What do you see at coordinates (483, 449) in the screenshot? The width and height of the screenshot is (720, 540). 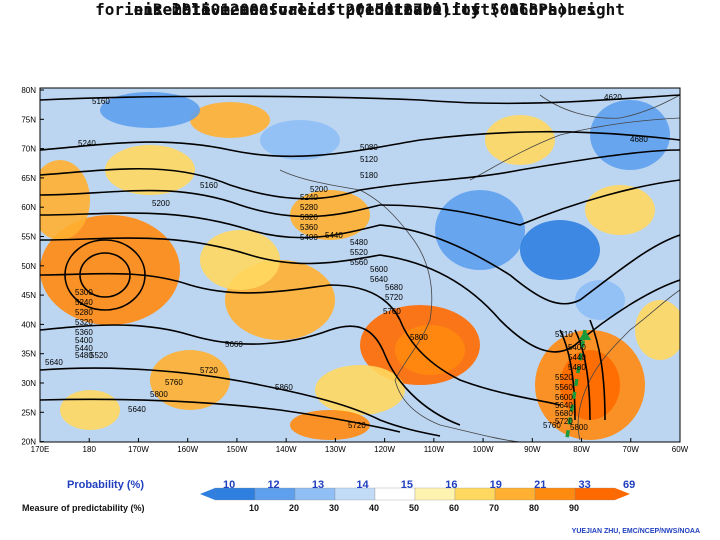 I see `lon-tick-label: 100W` at bounding box center [483, 449].